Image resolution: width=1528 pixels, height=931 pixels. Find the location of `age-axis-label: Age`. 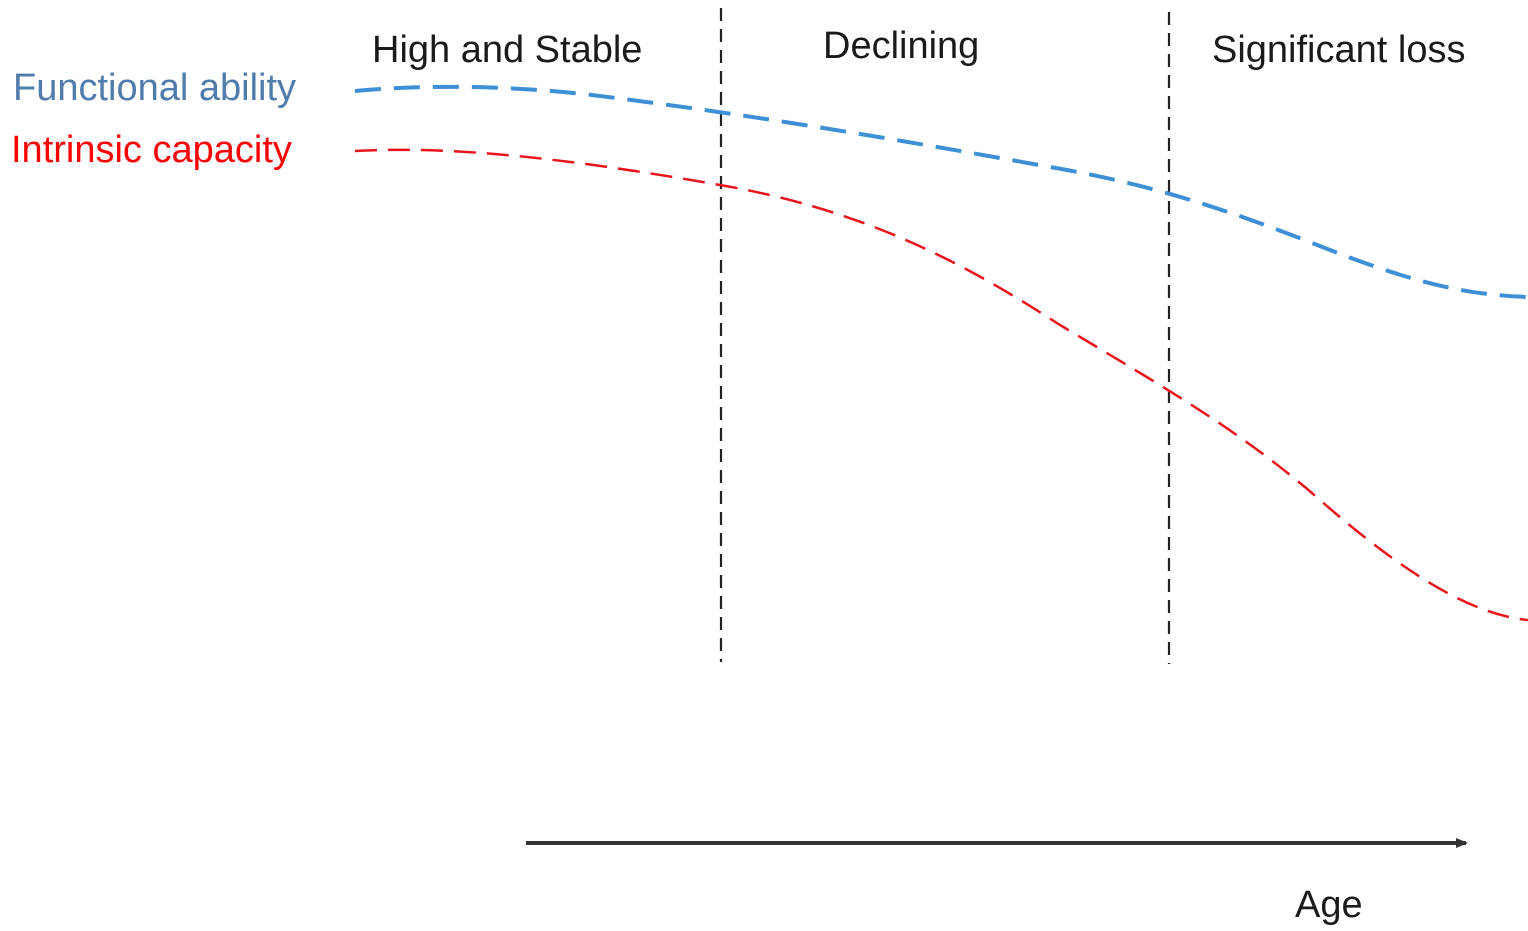

age-axis-label: Age is located at coordinates (1329, 905).